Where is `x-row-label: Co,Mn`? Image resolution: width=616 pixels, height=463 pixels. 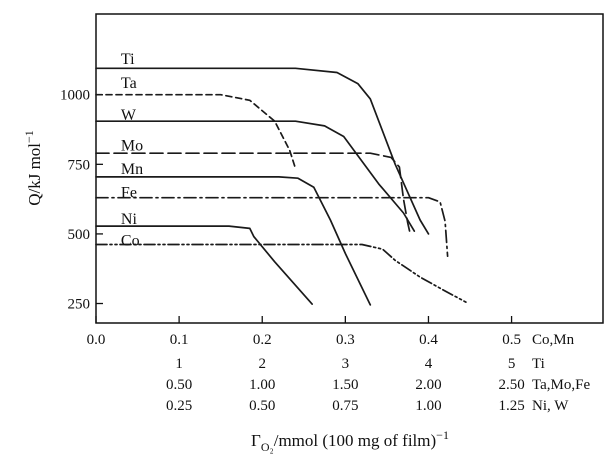
x-row-label: Co,Mn is located at coordinates (553, 340).